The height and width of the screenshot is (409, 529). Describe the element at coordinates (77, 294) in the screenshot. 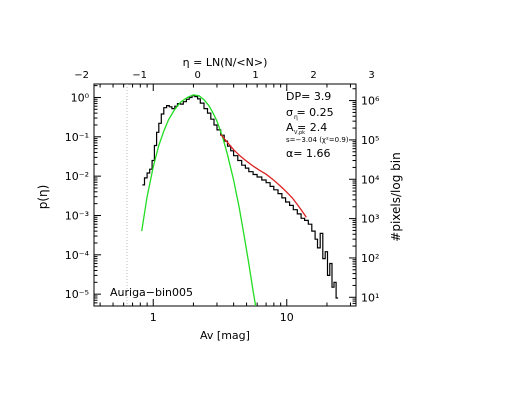

I see `y-tick-label: 10⁻⁵` at that location.